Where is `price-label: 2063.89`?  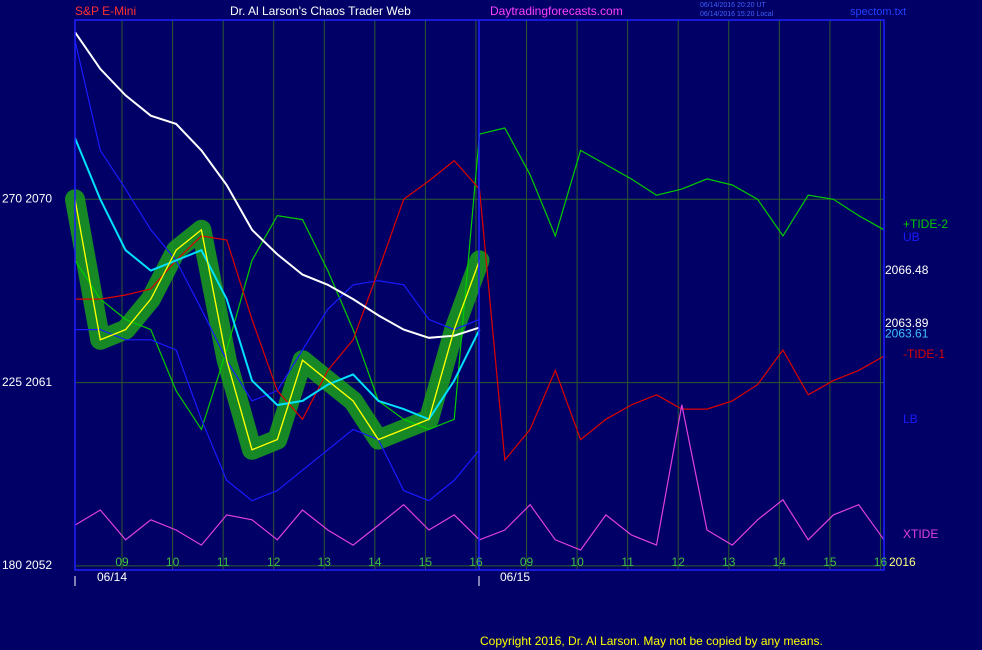
price-label: 2063.89 is located at coordinates (907, 323).